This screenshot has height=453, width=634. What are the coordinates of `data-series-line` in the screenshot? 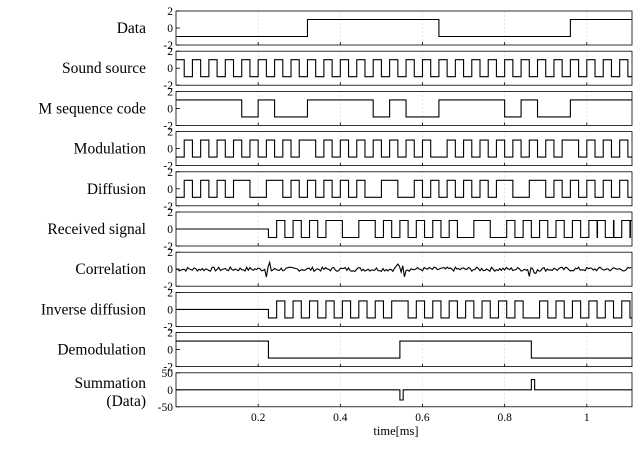 It's located at (404, 28).